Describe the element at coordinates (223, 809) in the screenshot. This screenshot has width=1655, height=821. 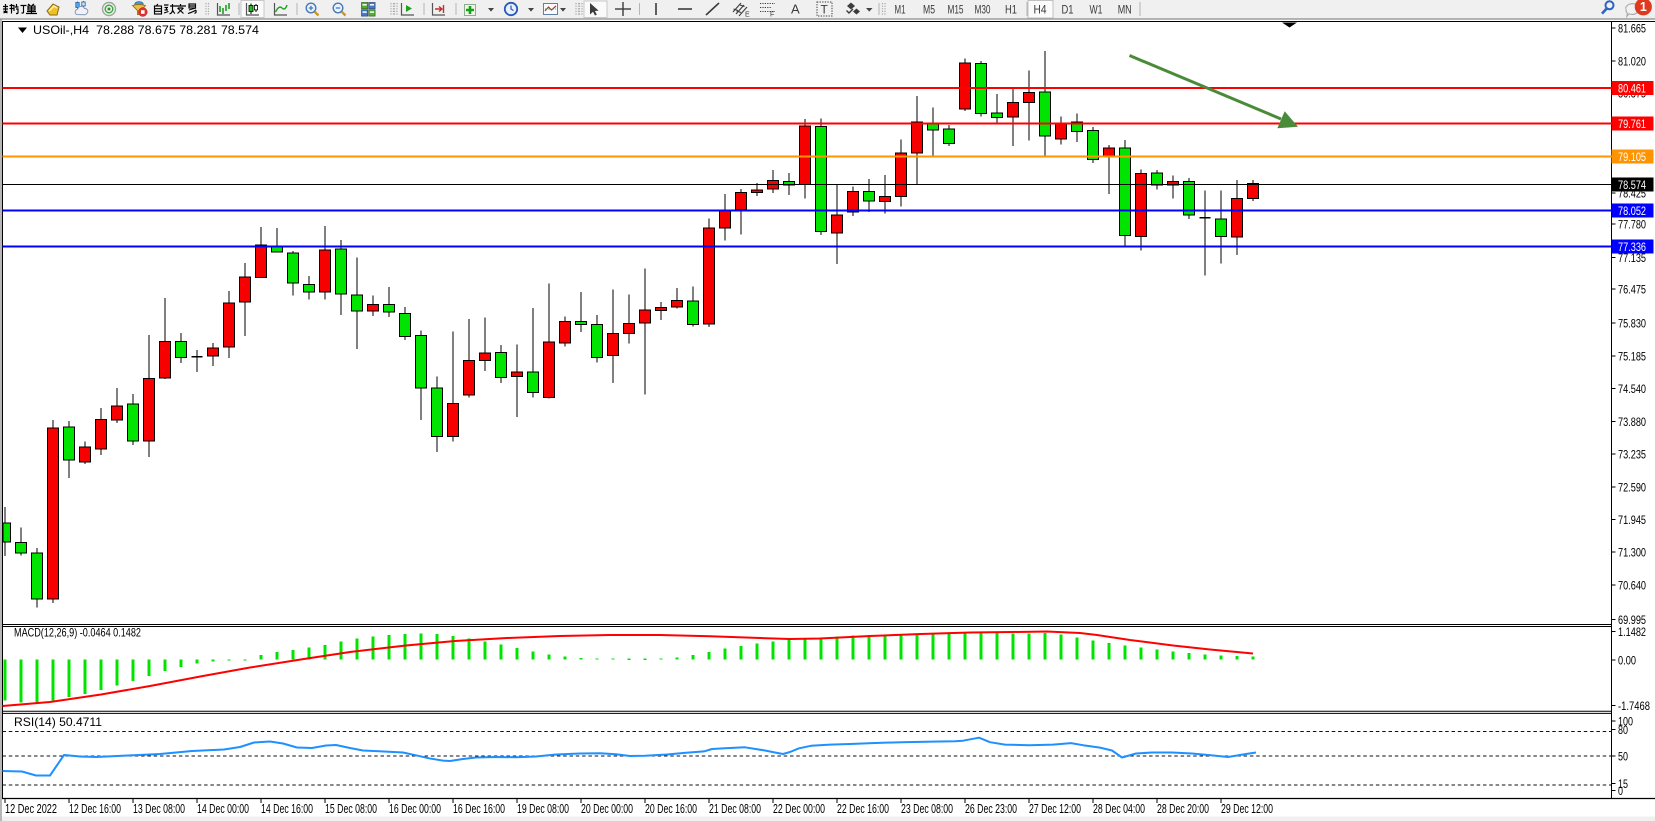
I see `svg-text: 14 Dec 00:00` at that location.